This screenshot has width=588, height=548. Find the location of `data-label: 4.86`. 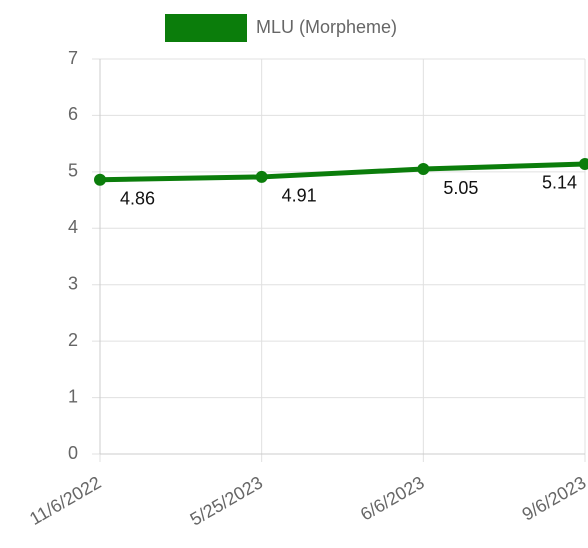

data-label: 4.86 is located at coordinates (137, 199).